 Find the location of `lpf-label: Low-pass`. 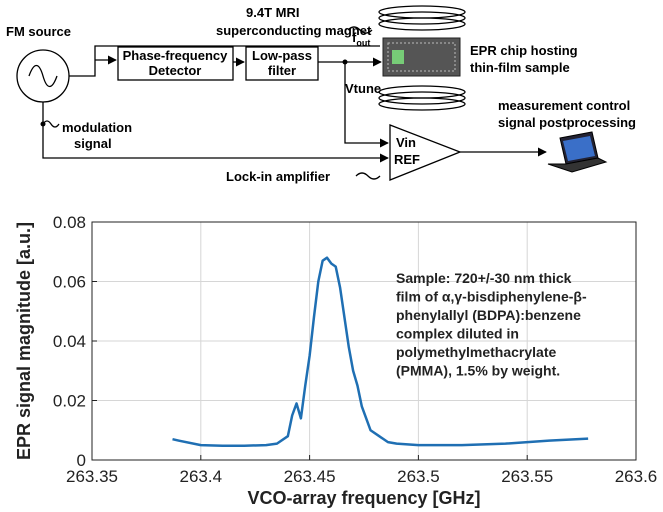

lpf-label: Low-pass is located at coordinates (282, 55).